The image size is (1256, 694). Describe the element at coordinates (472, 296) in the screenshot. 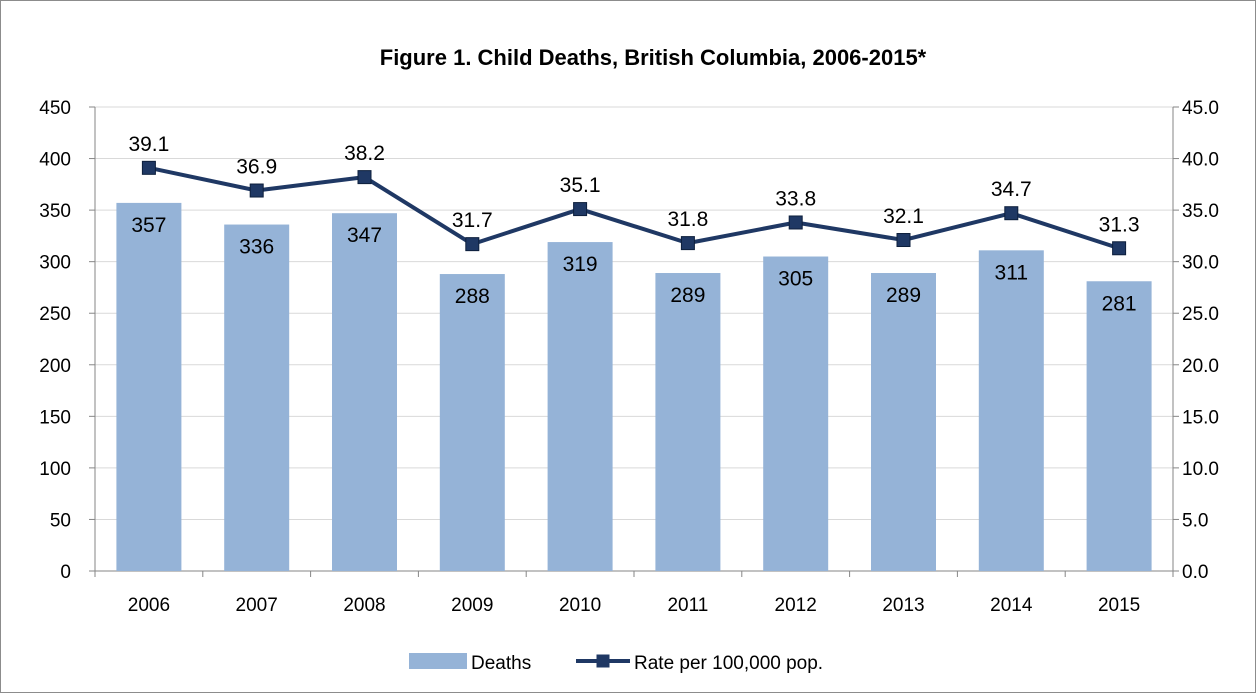

I see `bar-data-label: 288` at that location.